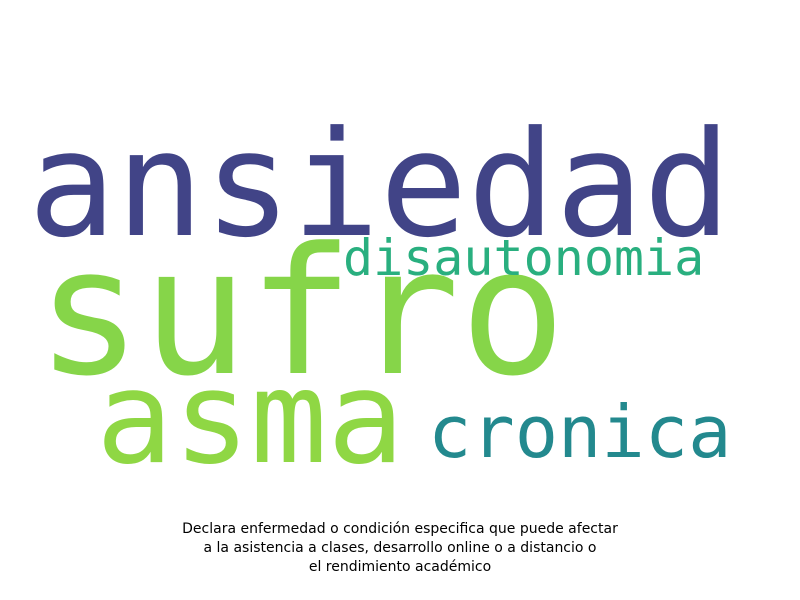 The image size is (800, 600). Describe the element at coordinates (524, 258) in the screenshot. I see `word-disautonomia: disautonomia` at that location.